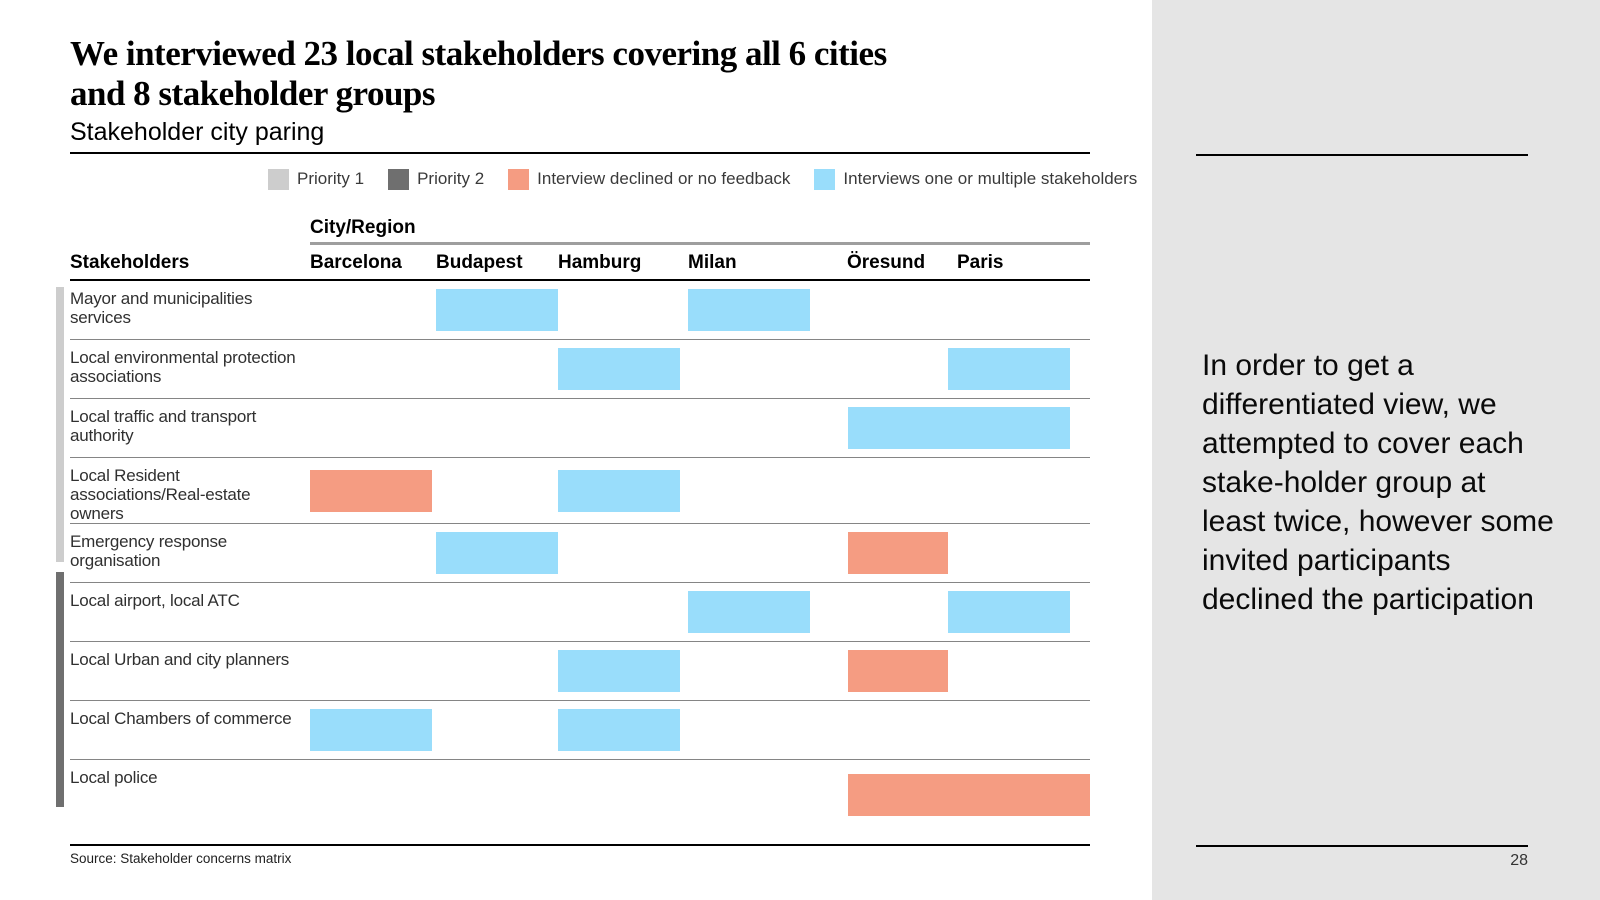 The image size is (1600, 900). Describe the element at coordinates (712, 262) in the screenshot. I see `column-header-milan: Milan` at that location.